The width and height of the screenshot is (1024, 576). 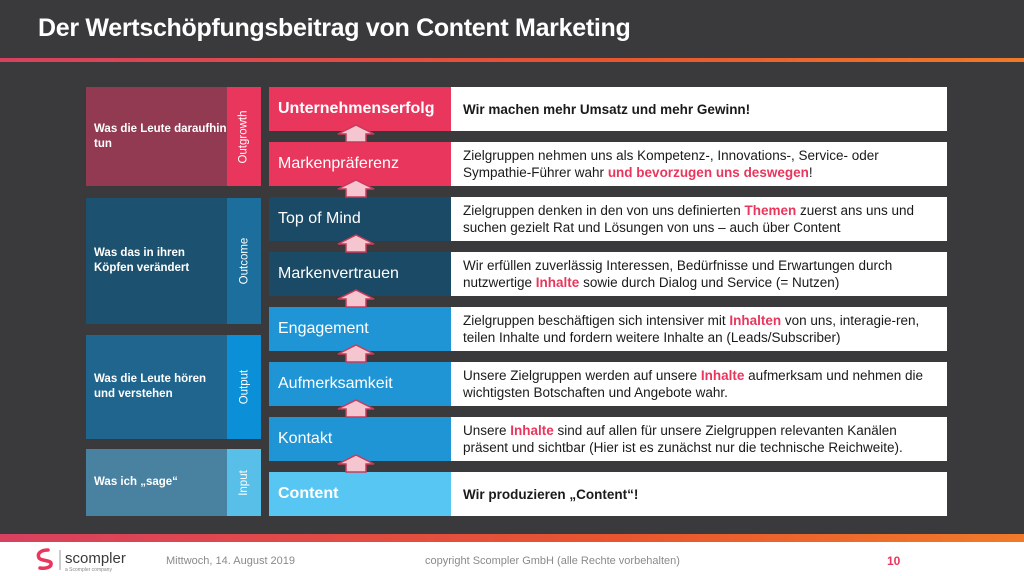 I want to click on description-text: Wir machen mehr Umsatz und mehr Gewinn!, so click(x=607, y=109).